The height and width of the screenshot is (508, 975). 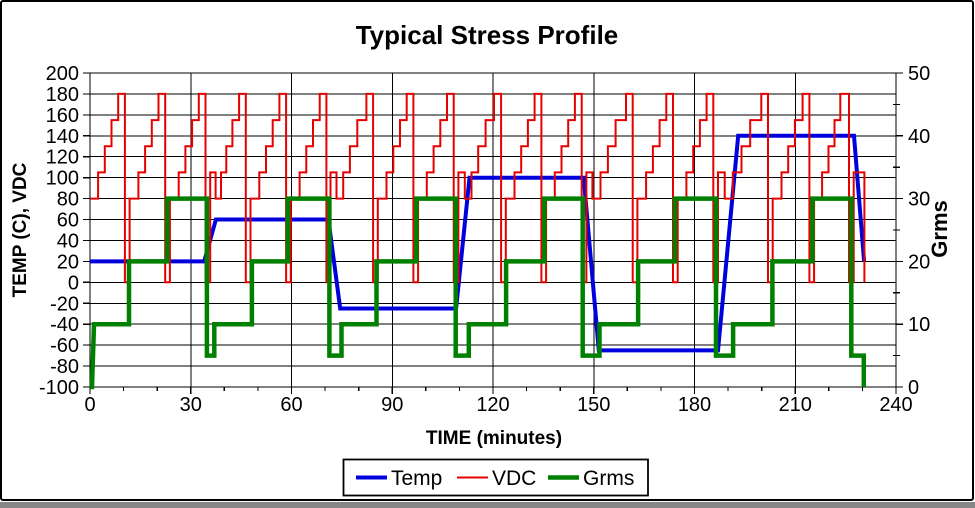 I want to click on y-left-tick-label: -60, so click(x=64, y=346).